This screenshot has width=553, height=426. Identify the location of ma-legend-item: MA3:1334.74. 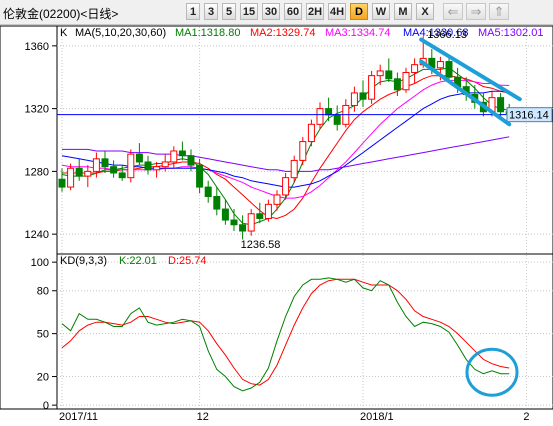
(357, 33).